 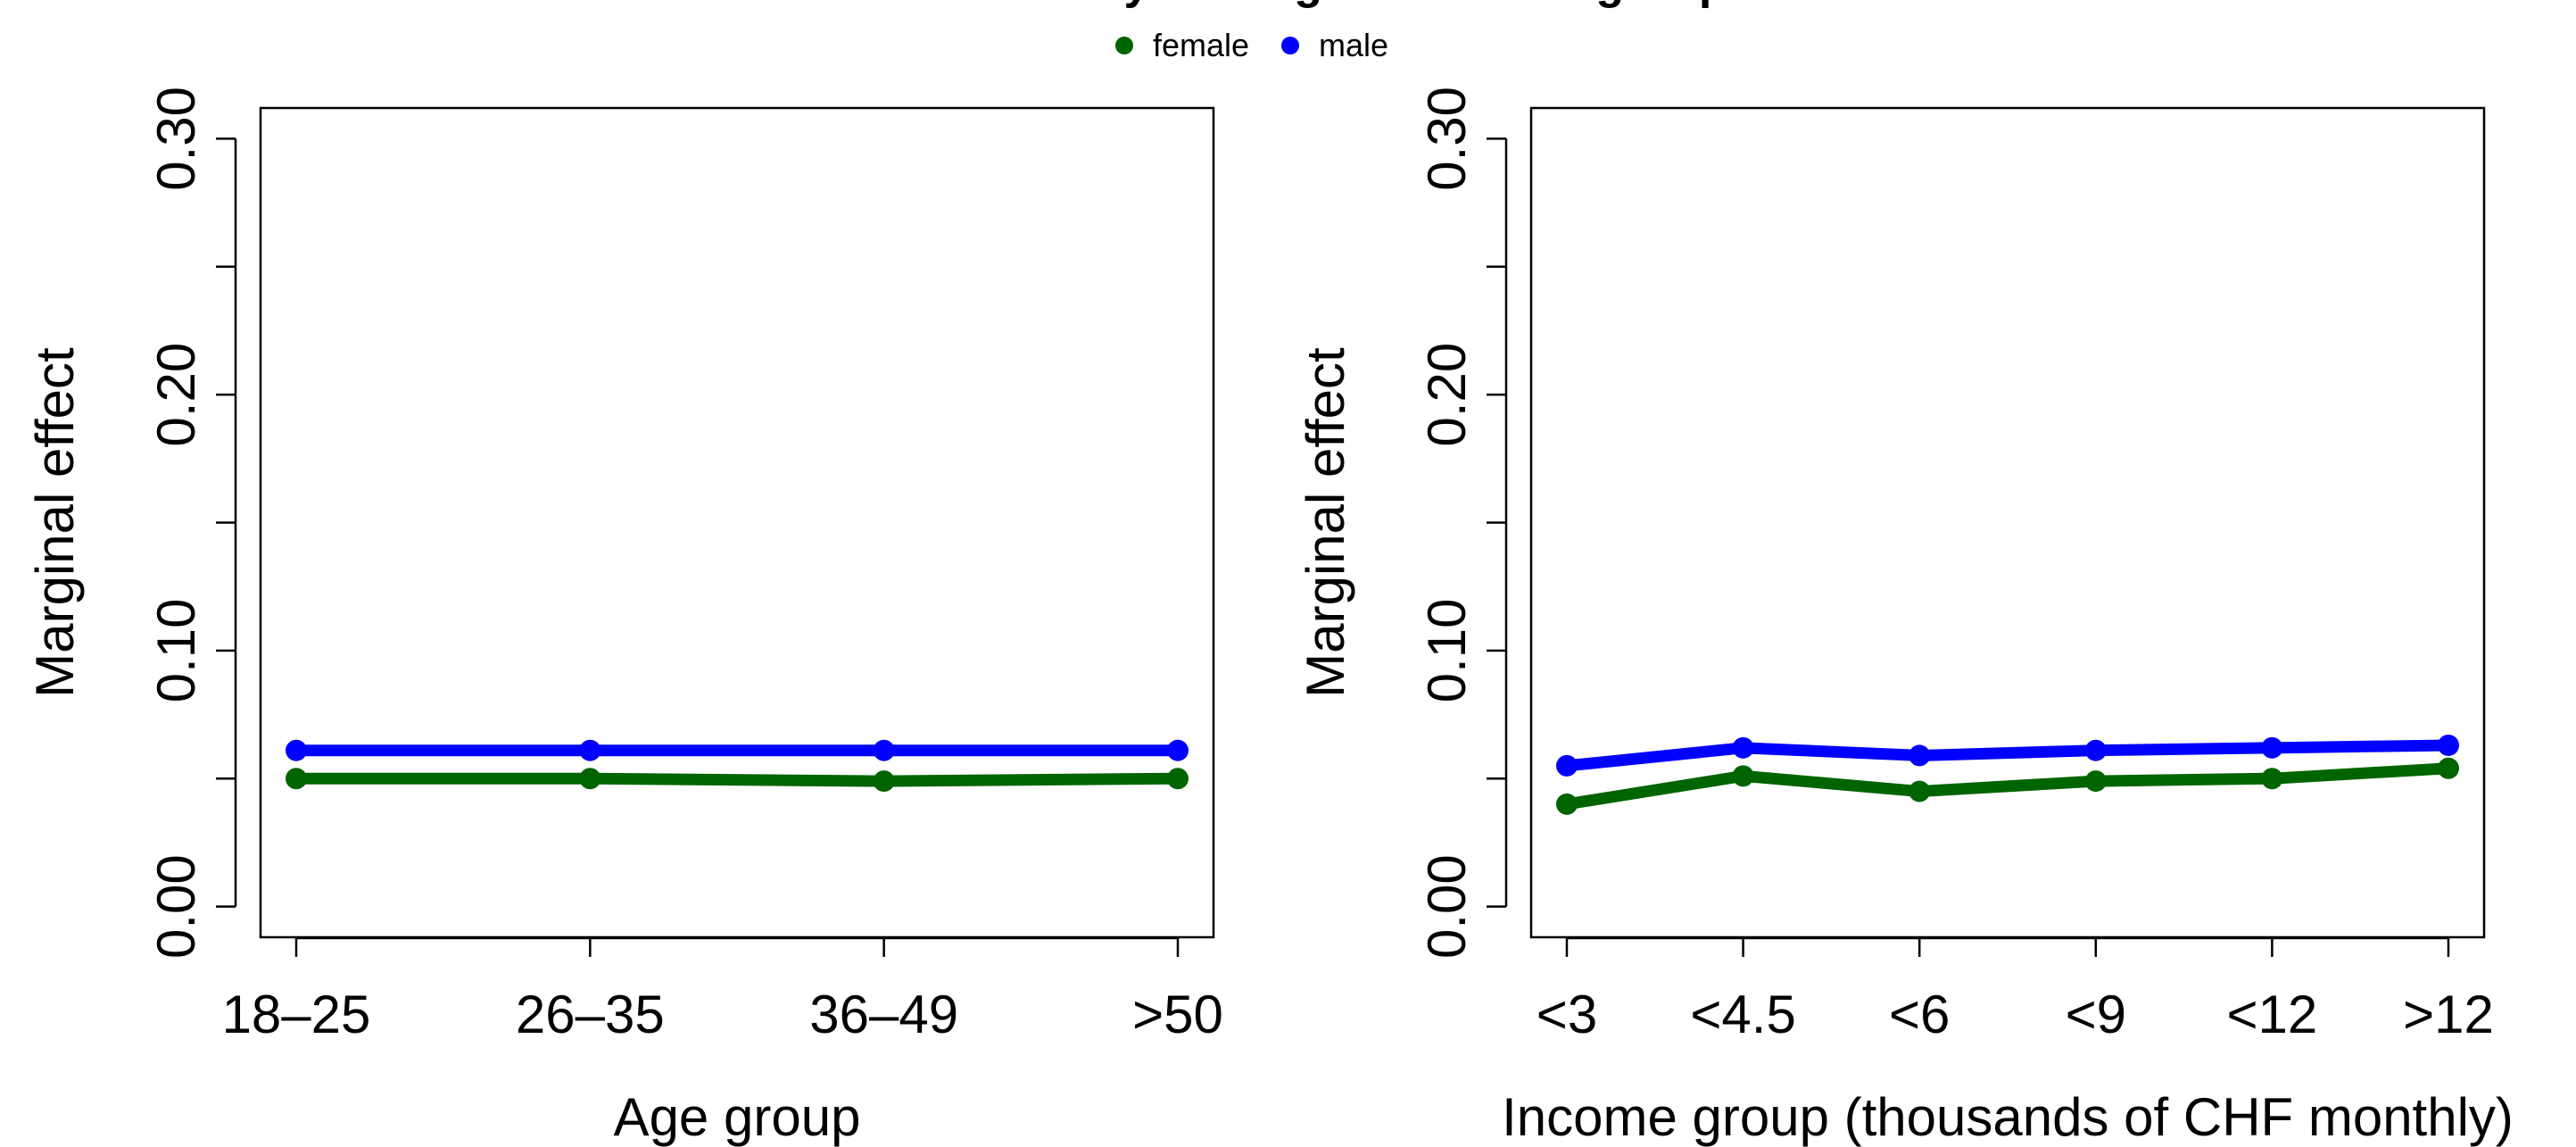 I want to click on legend-item-female: female, so click(x=1182, y=45).